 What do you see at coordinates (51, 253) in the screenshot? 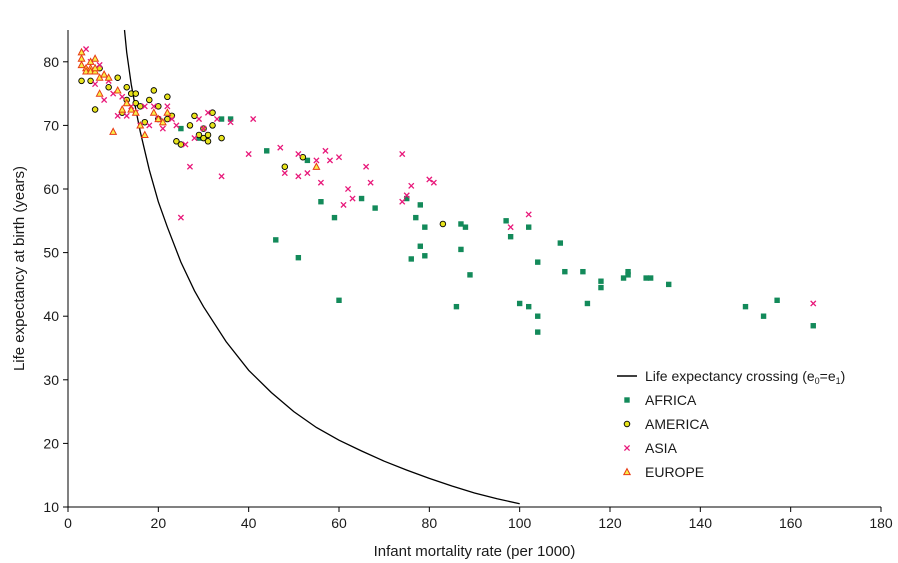
I see `y-tick-label: 50` at bounding box center [51, 253].